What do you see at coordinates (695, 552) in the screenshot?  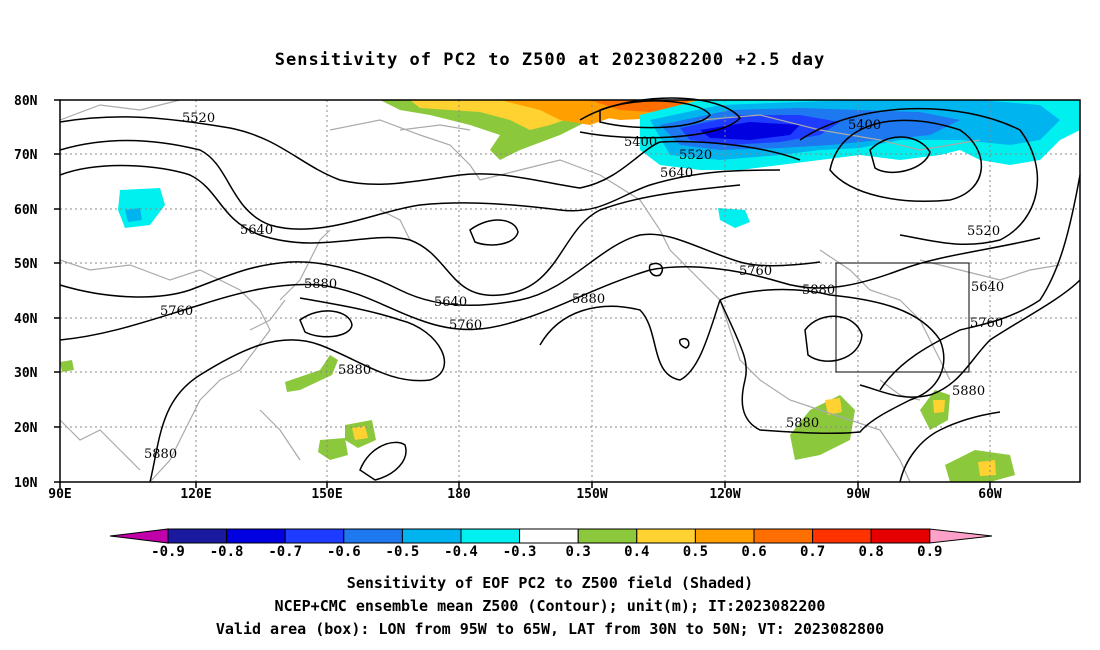 I see `colorbar-label: 0.5` at bounding box center [695, 552].